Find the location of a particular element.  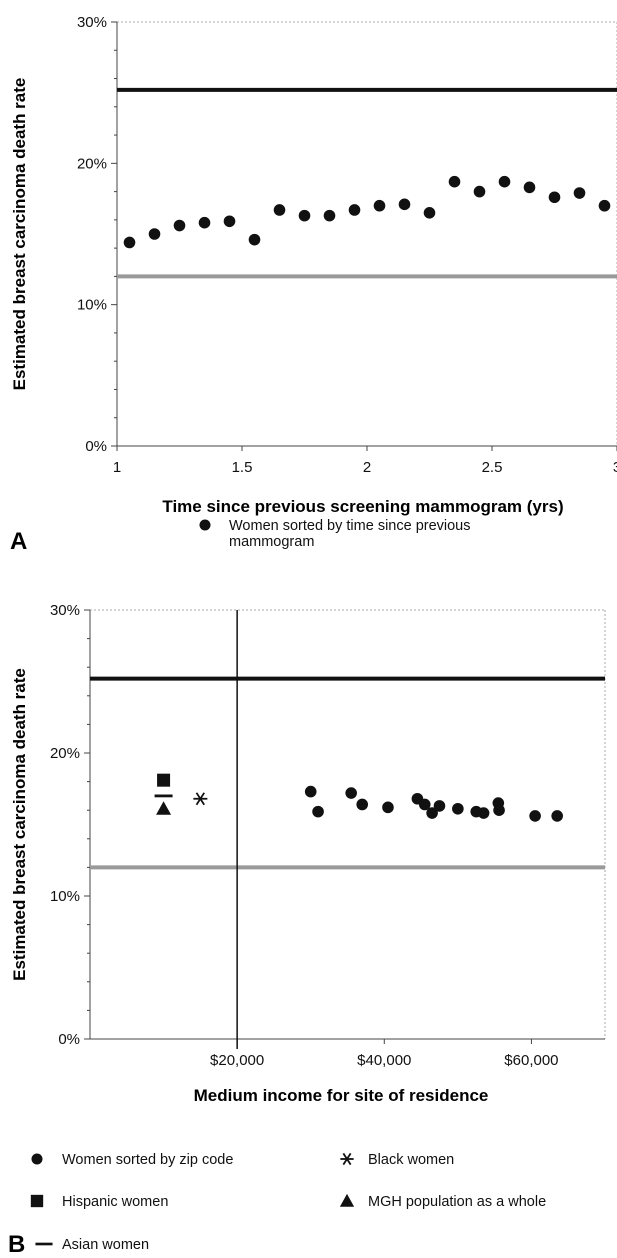

panel-a-y-axis-title: Estimated breast carcinoma death rate is located at coordinates (19, 234).